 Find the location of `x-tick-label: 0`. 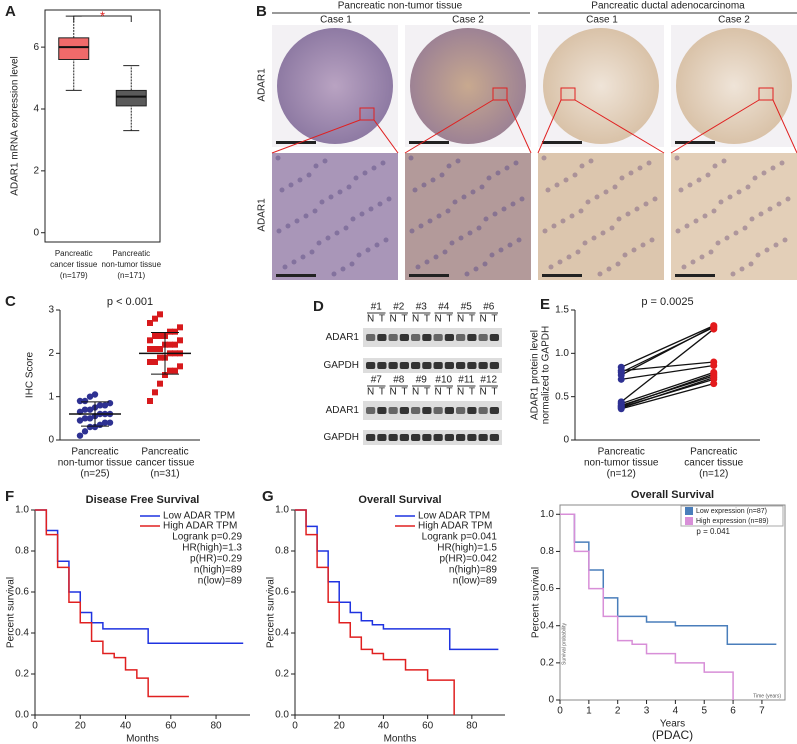

x-tick-label: 0 is located at coordinates (560, 711).